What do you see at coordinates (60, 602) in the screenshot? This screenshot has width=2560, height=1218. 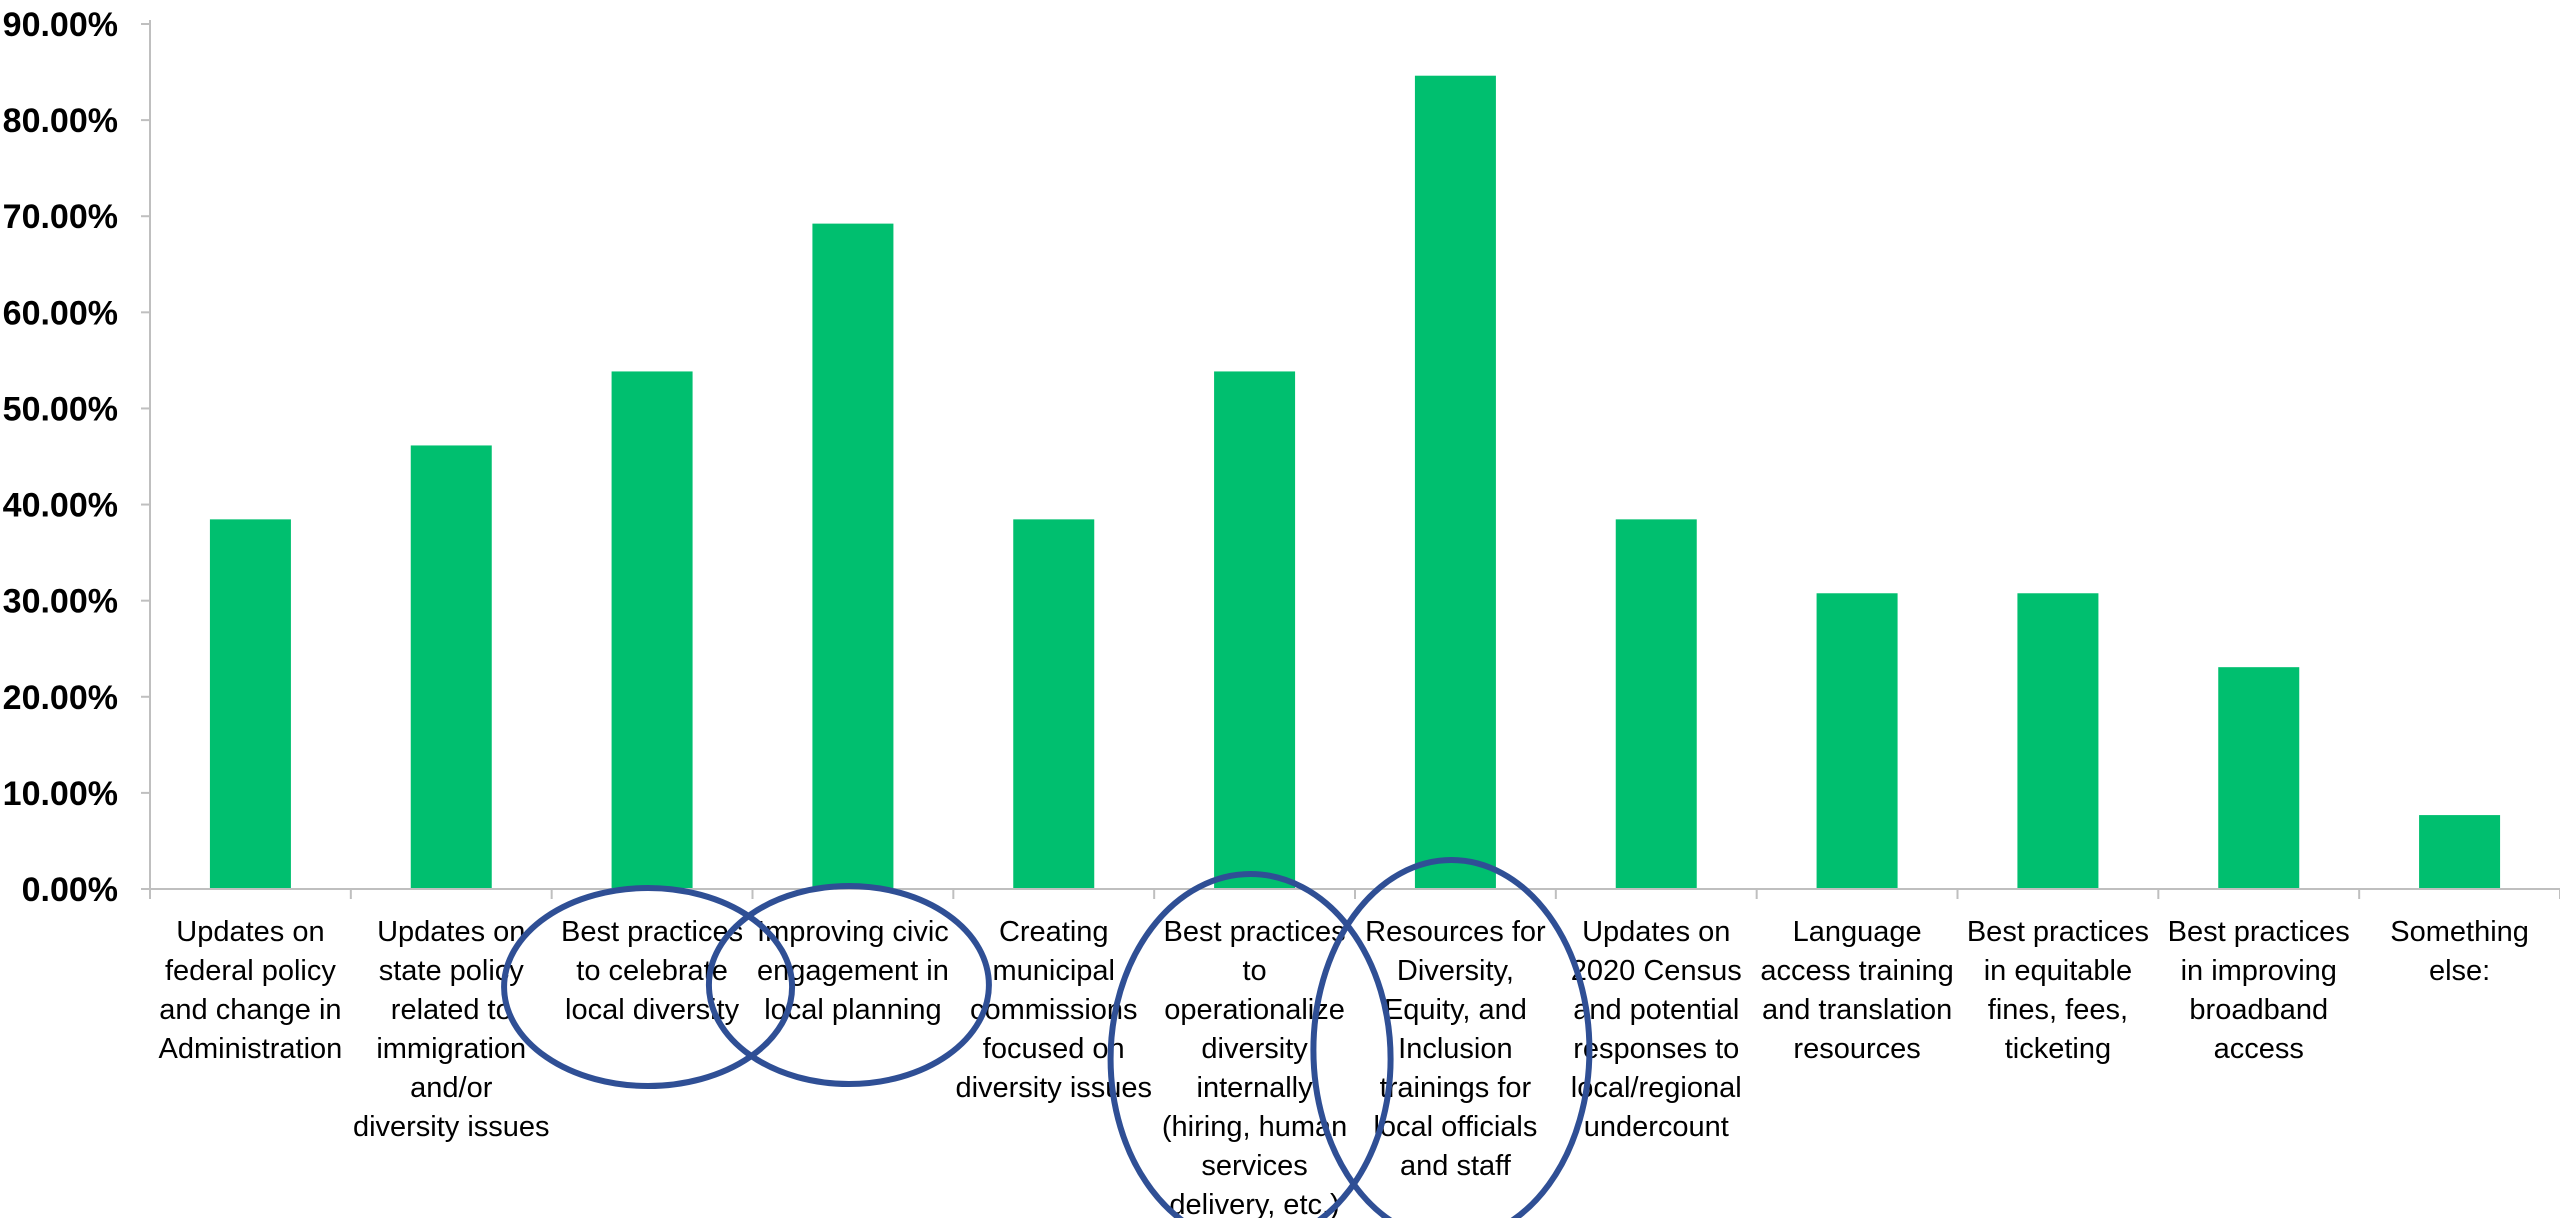 I see `y-tick-label: 30.00%` at bounding box center [60, 602].